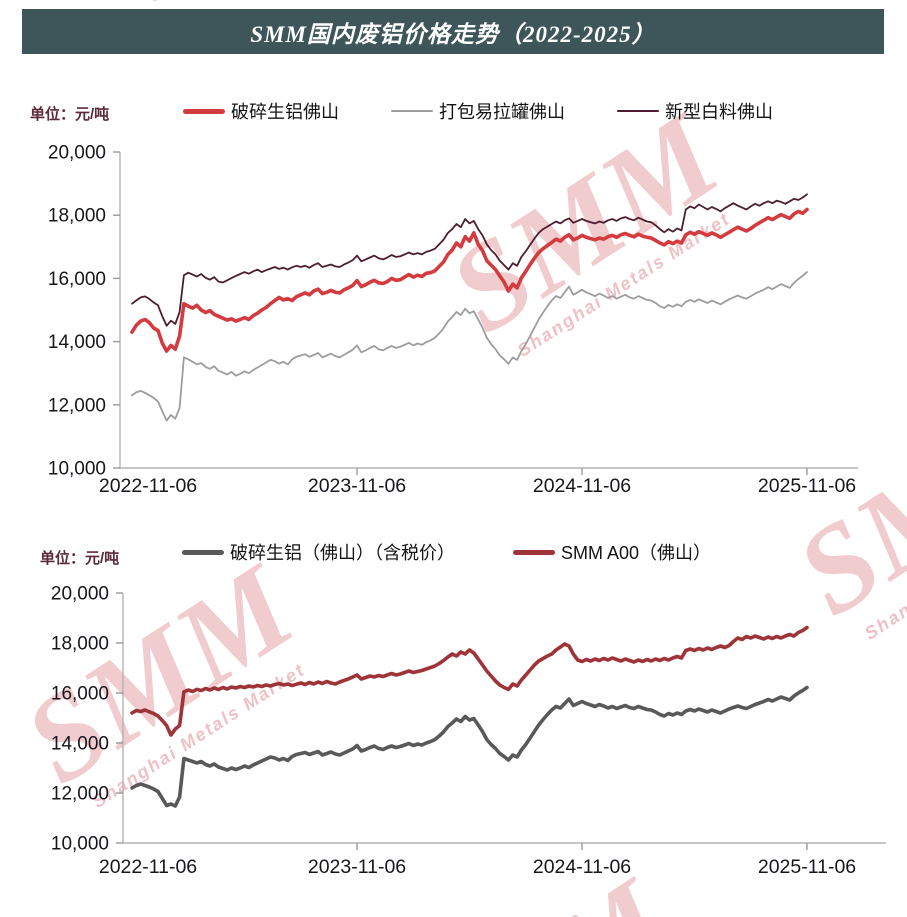 Image resolution: width=907 pixels, height=917 pixels. What do you see at coordinates (502, 112) in the screenshot?
I see `legend-label: 打包易拉罐佛山` at bounding box center [502, 112].